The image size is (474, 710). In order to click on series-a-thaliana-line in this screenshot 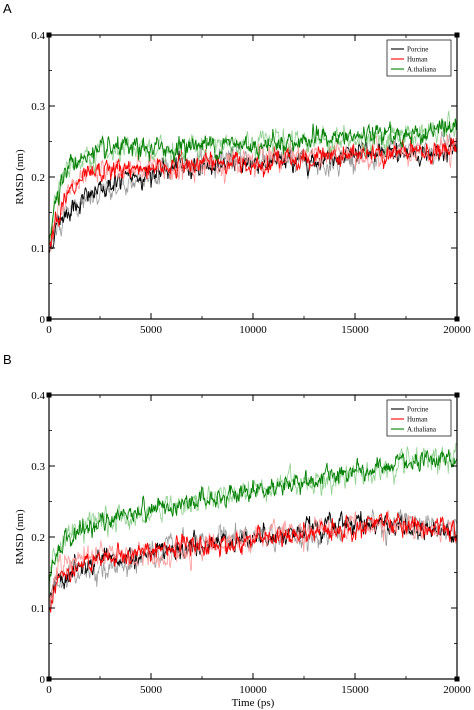, I will do `click(253, 179)`.